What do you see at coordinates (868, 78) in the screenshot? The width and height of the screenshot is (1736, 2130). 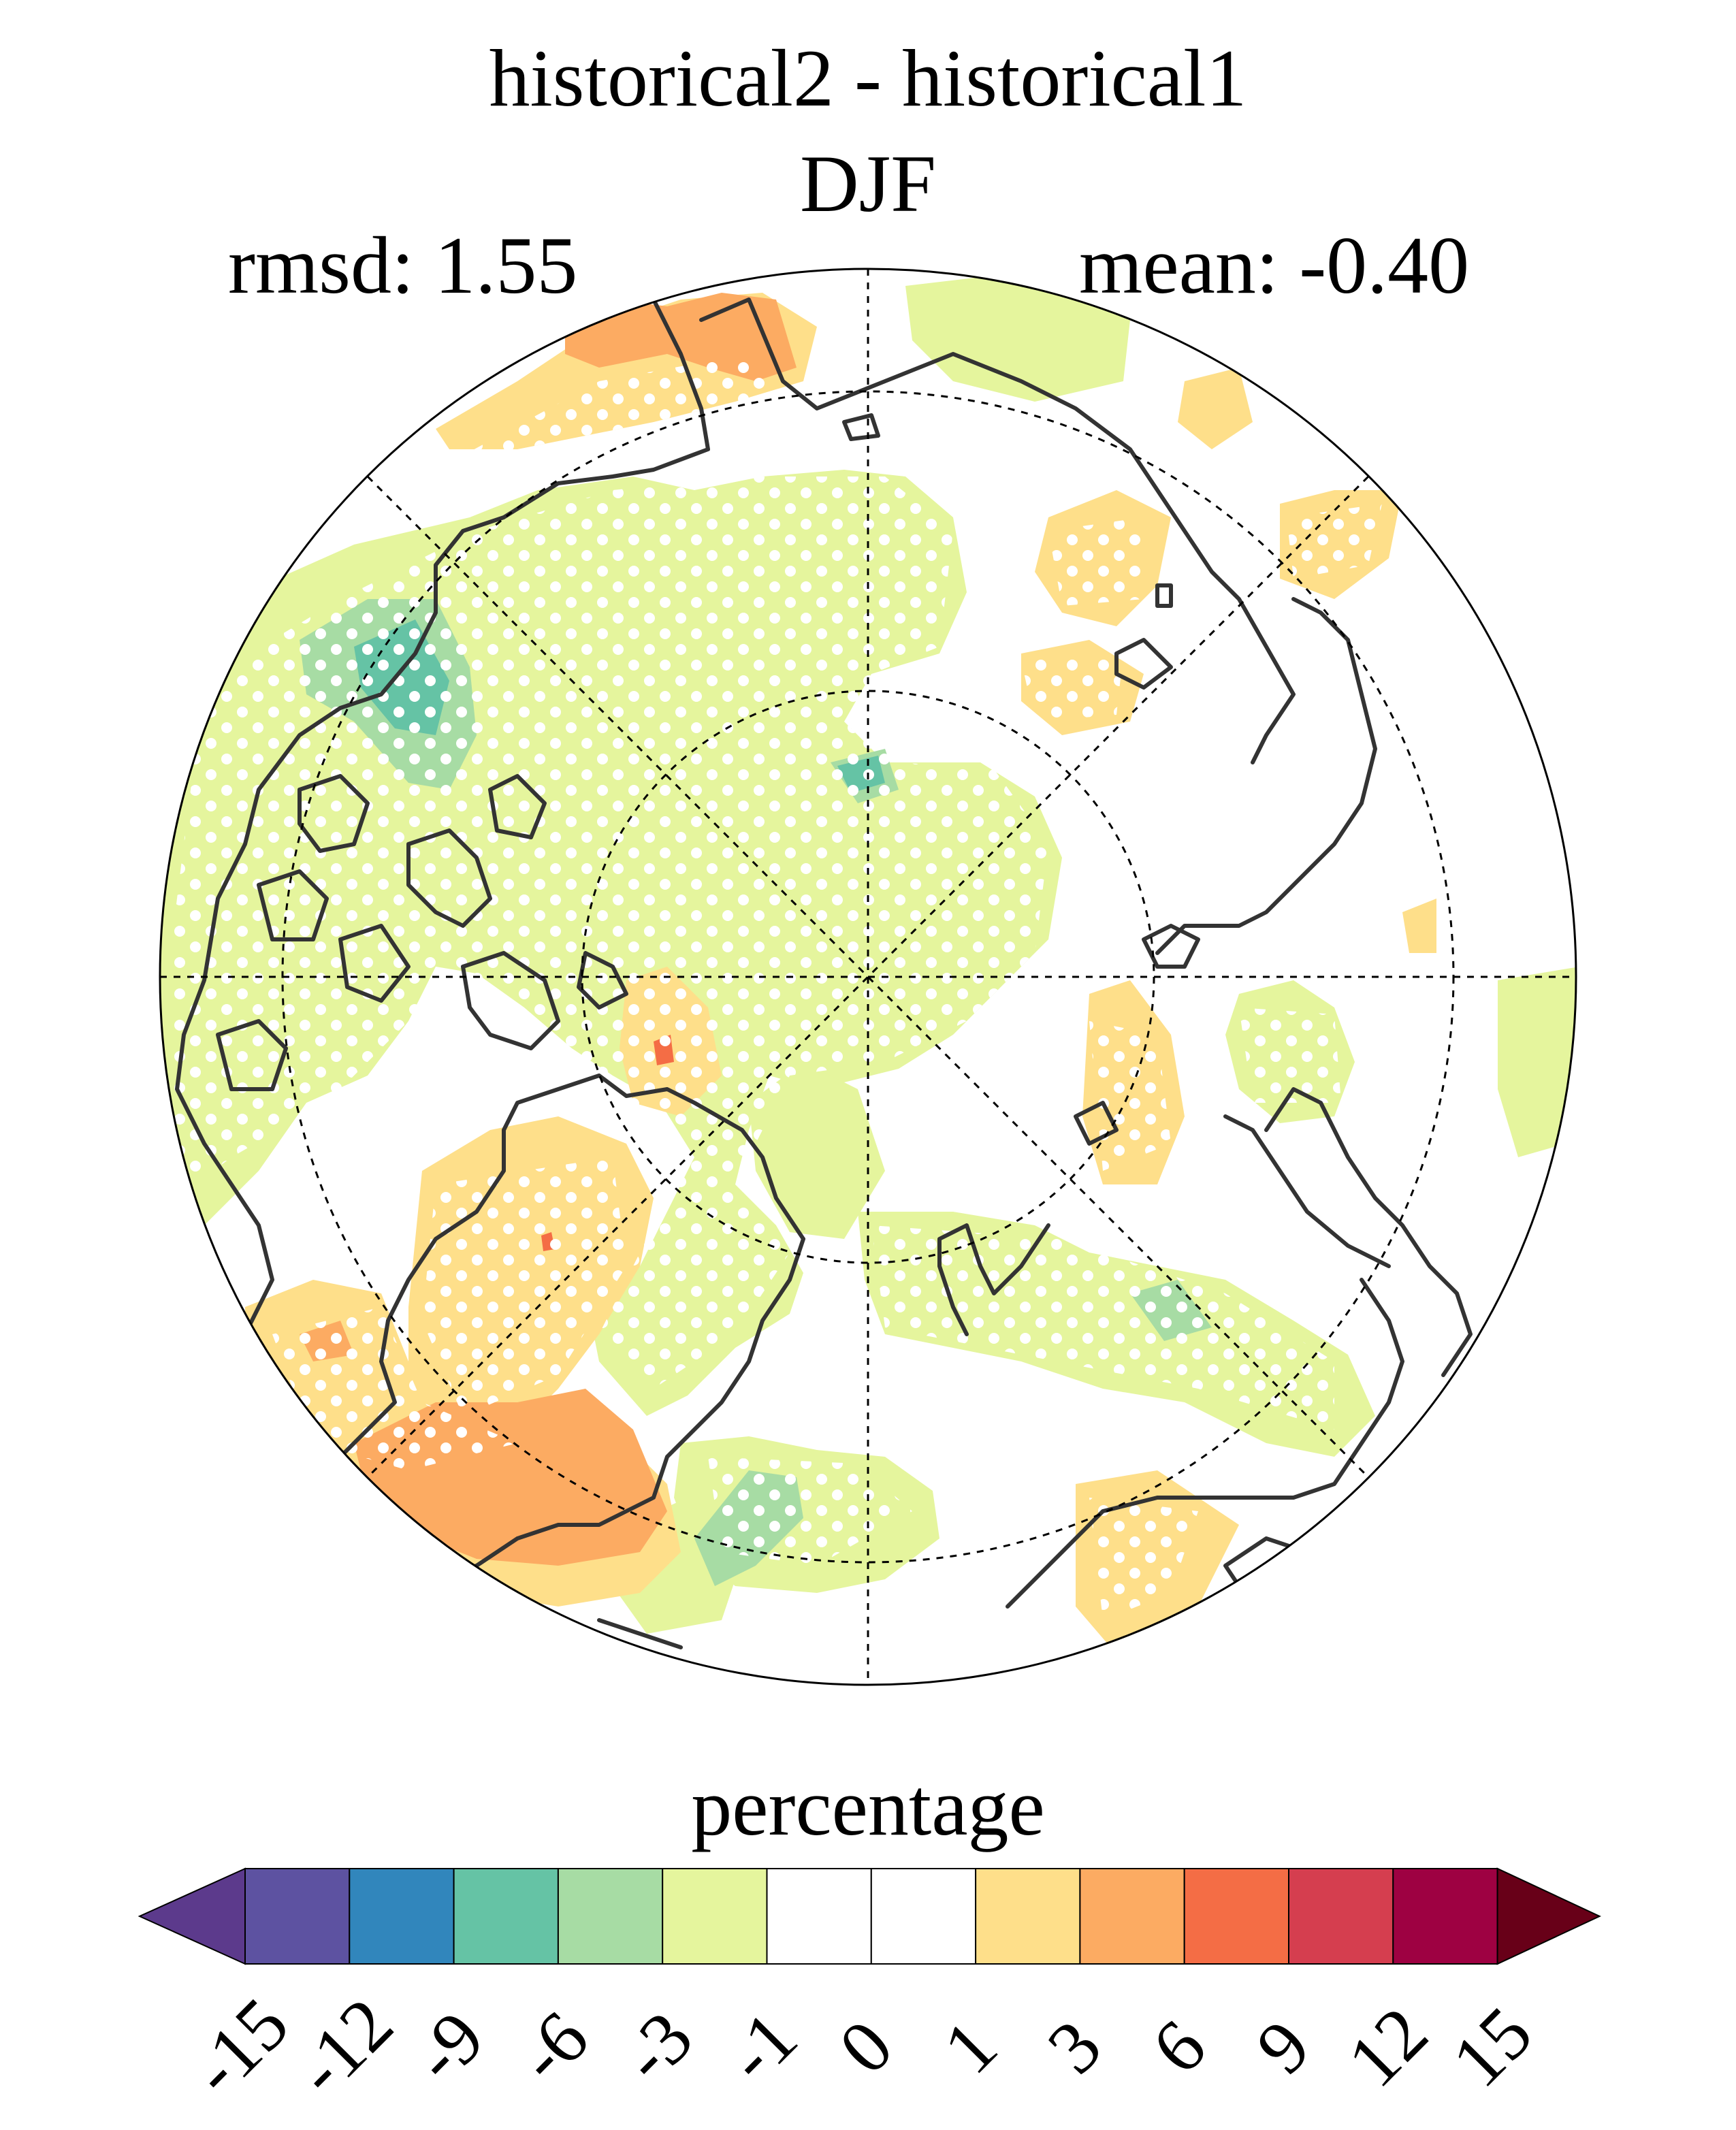 I see `plot-title: historical2 - historical1` at bounding box center [868, 78].